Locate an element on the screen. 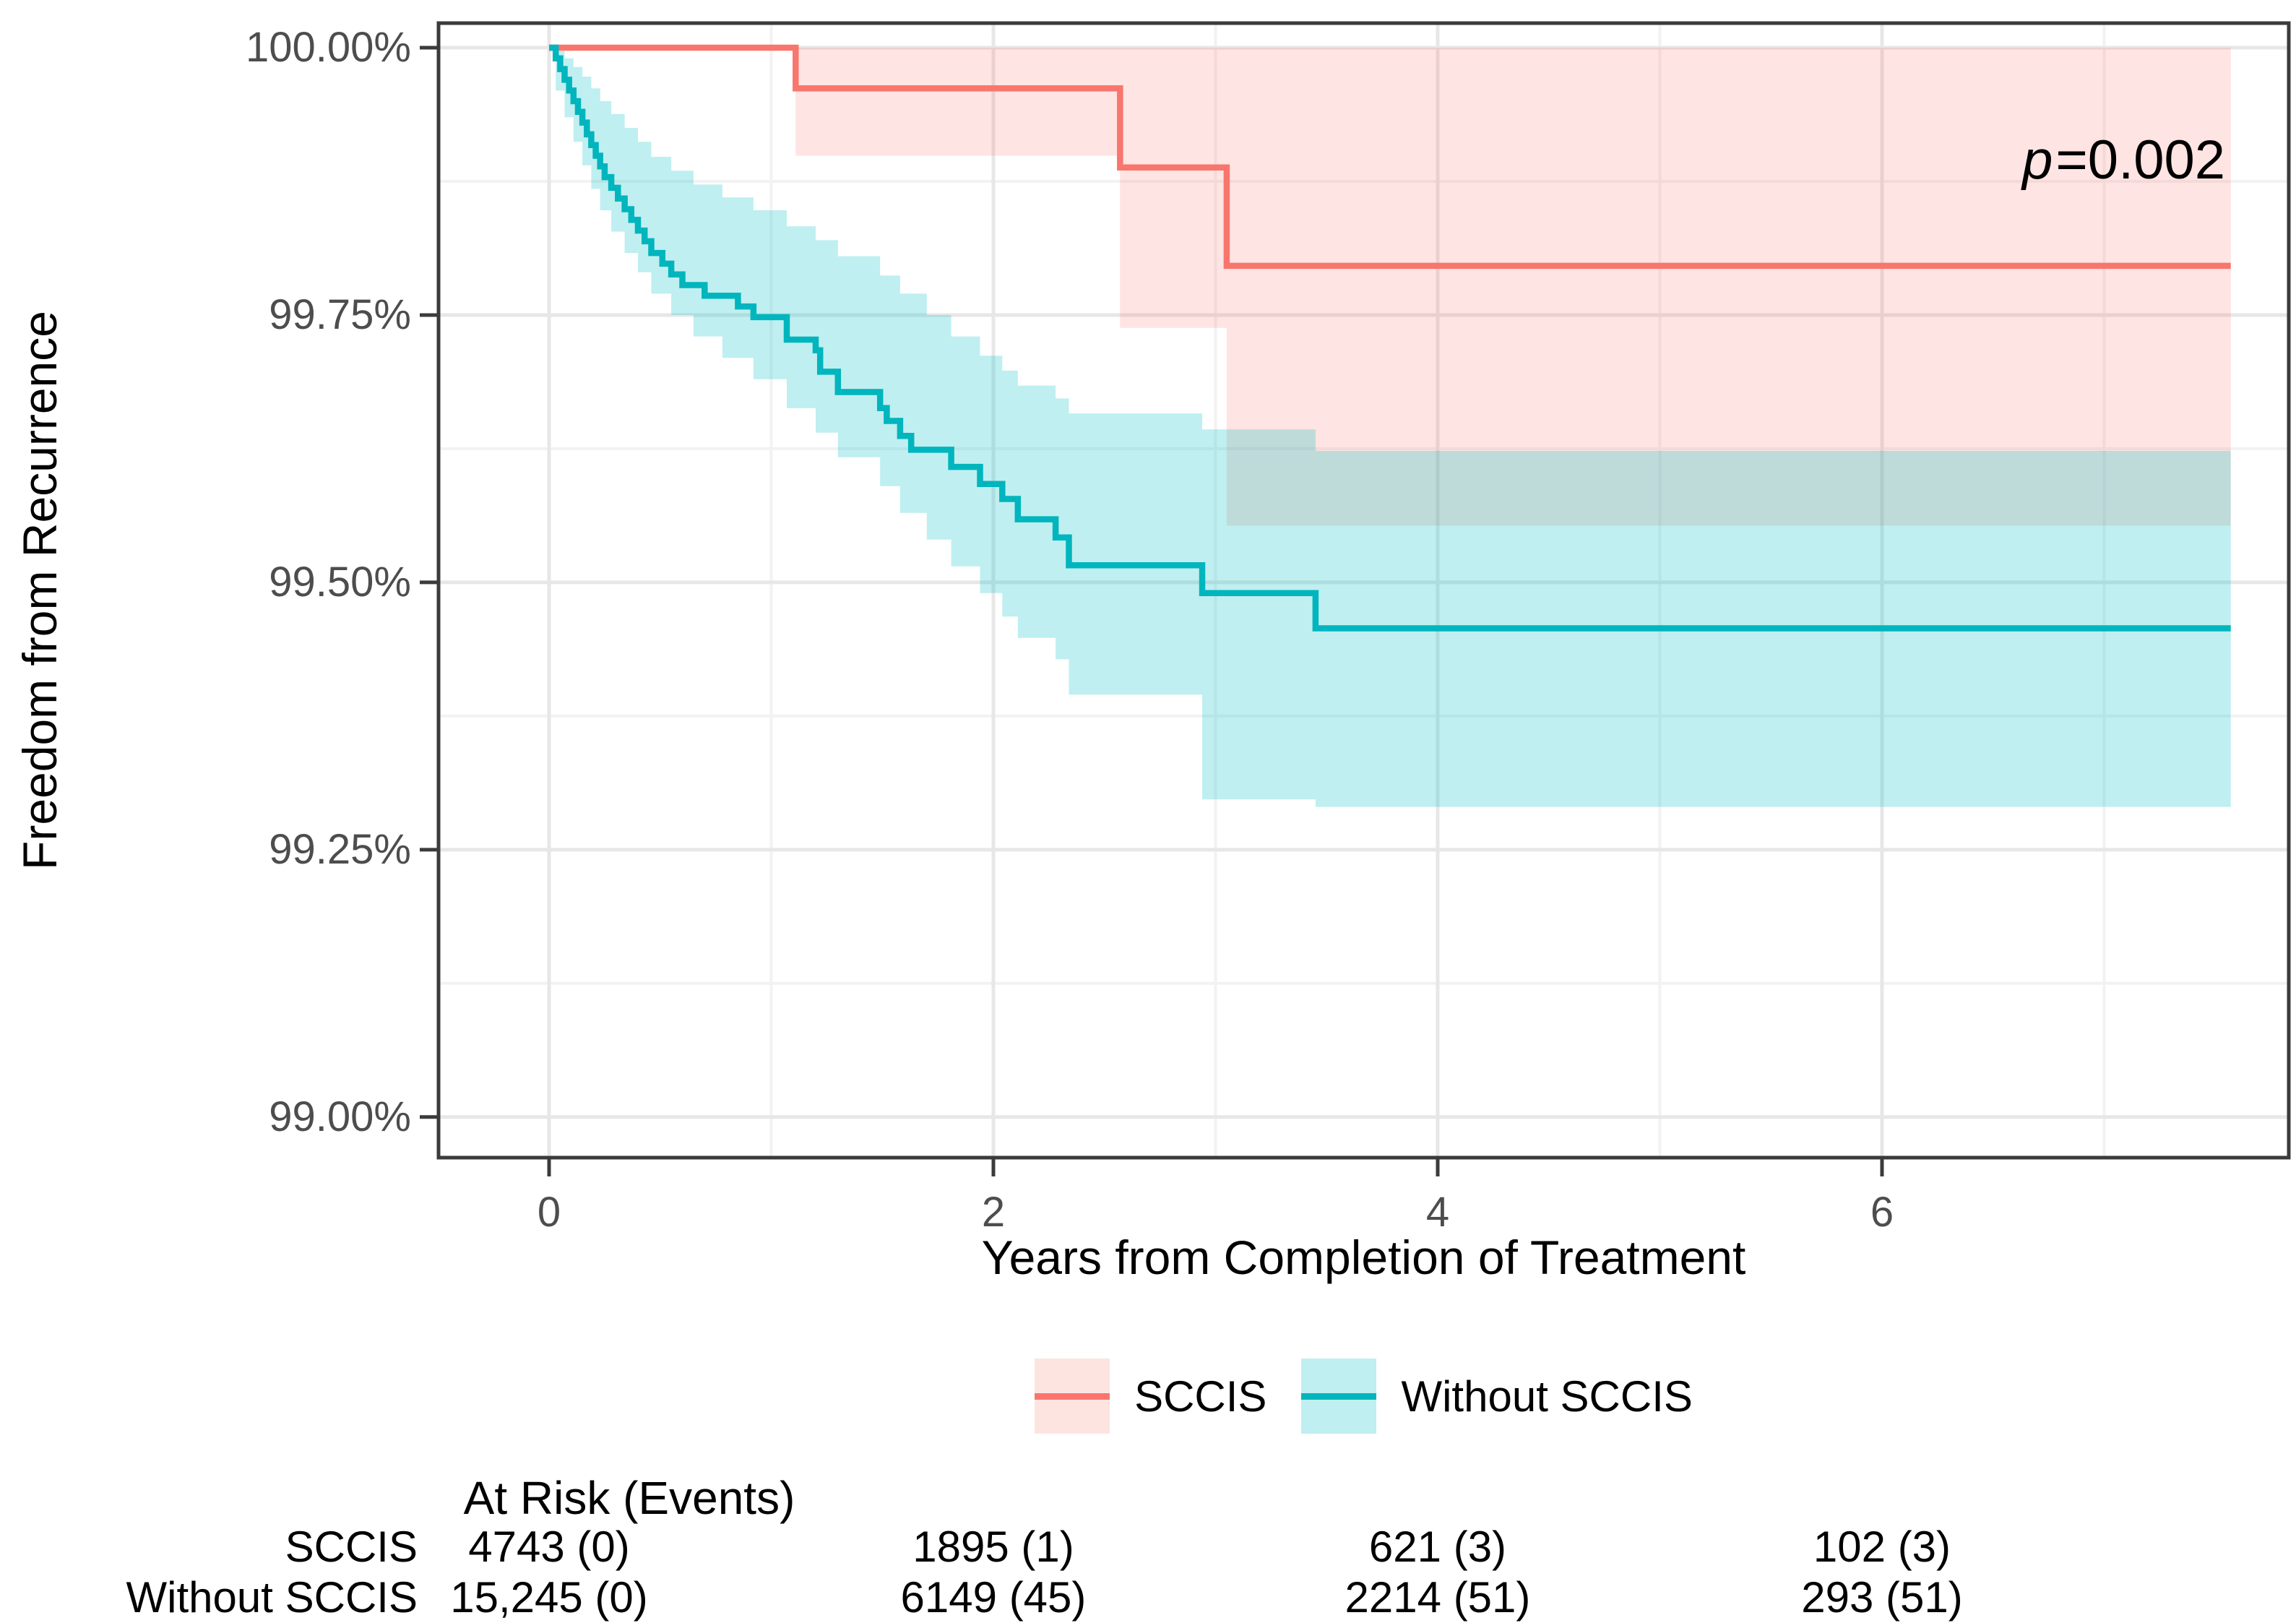  x-tick-label: 4 is located at coordinates (1437, 1212).